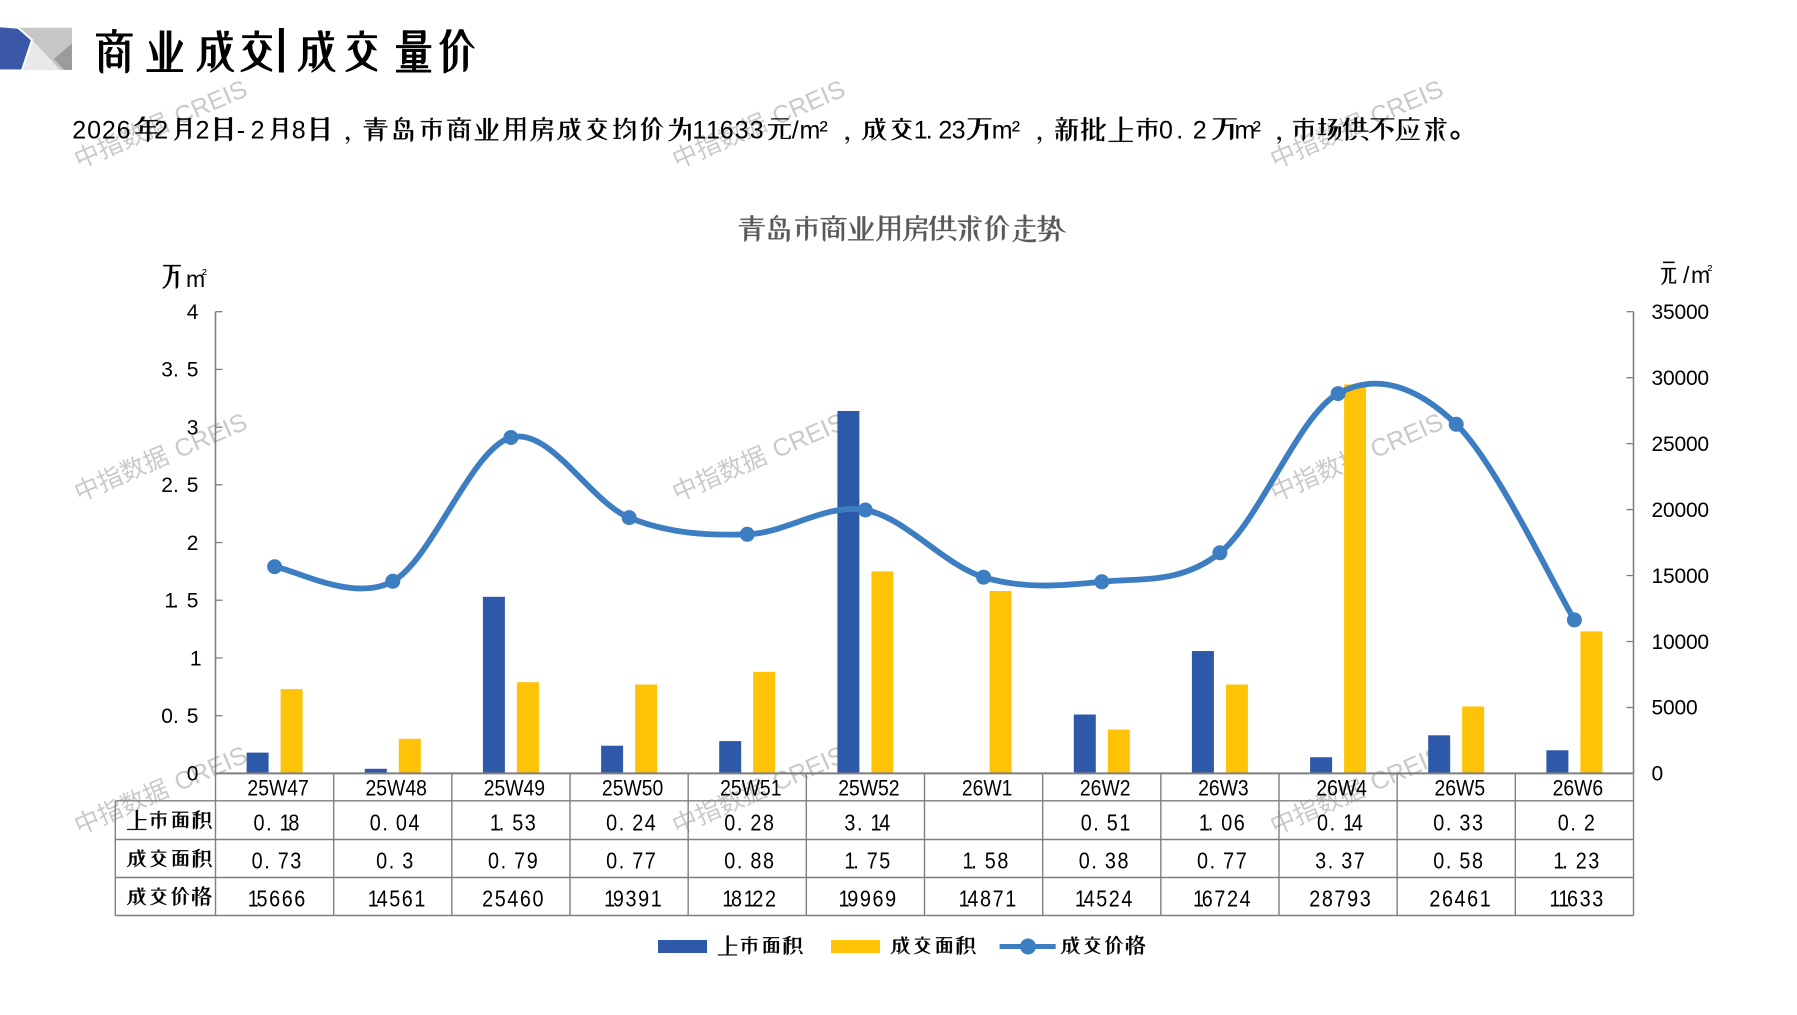  Describe the element at coordinates (1680, 444) in the screenshot. I see `svg-text: 25000` at that location.